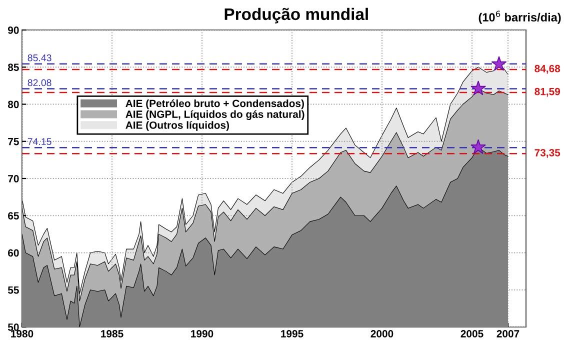 Image resolution: width=570 pixels, height=347 pixels. Describe the element at coordinates (202, 334) in the screenshot. I see `x-tick-label: 1990` at that location.